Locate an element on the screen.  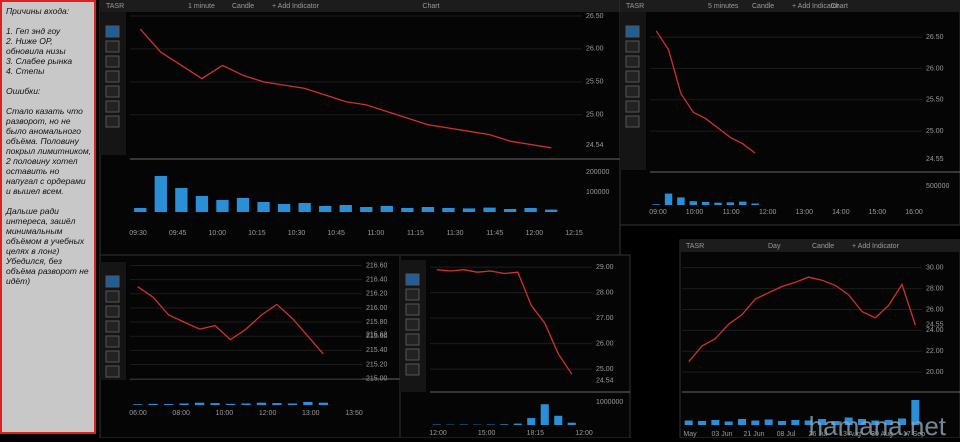
y-tick-label: 29.00 is located at coordinates (605, 267).